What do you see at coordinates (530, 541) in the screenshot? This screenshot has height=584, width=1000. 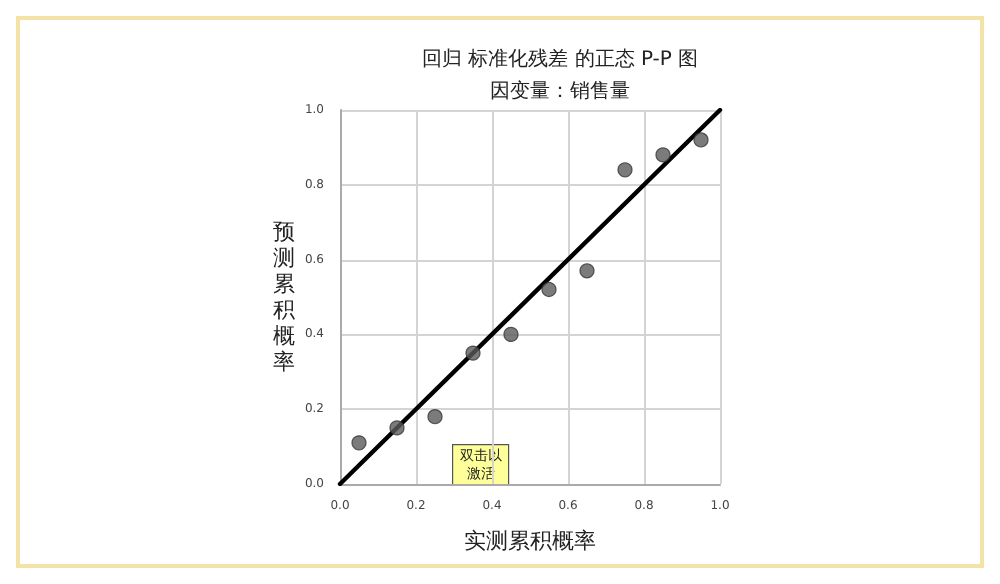 I see `x-axis-title: 实测累积概率` at bounding box center [530, 541].